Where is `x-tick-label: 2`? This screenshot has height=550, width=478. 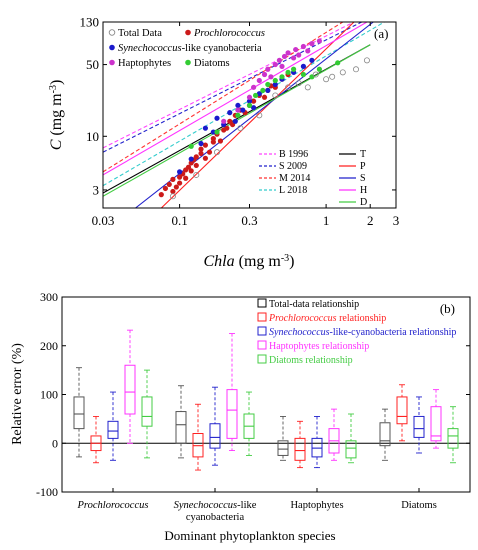
x-tick-label: 2 is located at coordinates (370, 220).